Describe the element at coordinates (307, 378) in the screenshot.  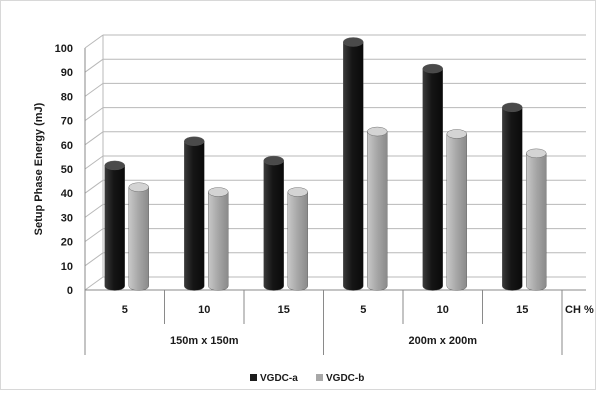
I see `legend: VGDC-a VGDC-b` at that location.